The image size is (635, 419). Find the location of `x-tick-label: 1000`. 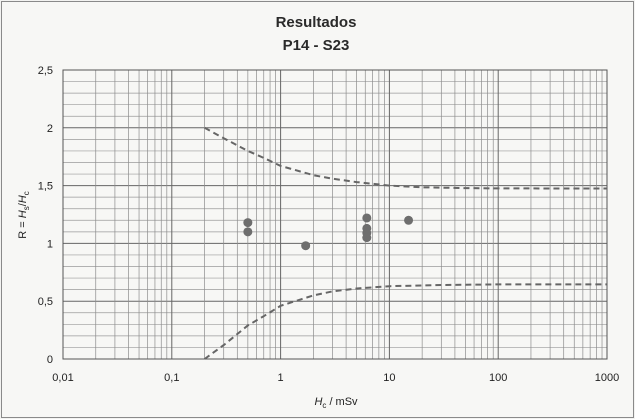

x-tick-label: 1000 is located at coordinates (607, 378).